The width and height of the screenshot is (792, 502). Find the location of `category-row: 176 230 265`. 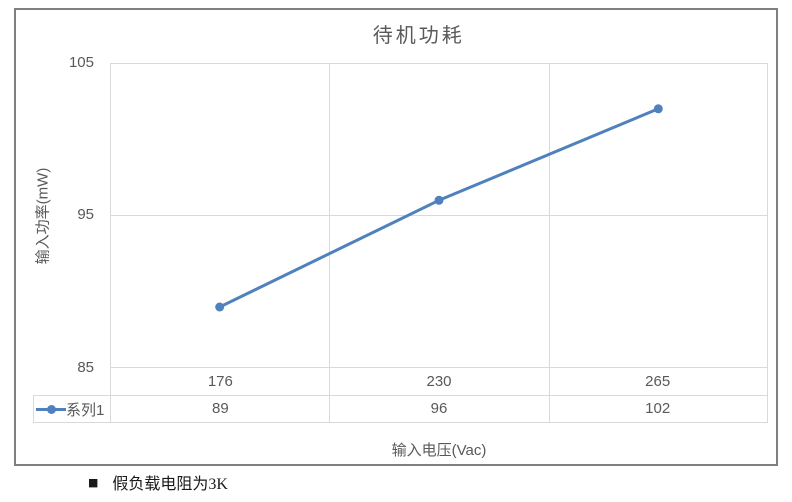

category-row: 176 230 265 is located at coordinates (439, 381).